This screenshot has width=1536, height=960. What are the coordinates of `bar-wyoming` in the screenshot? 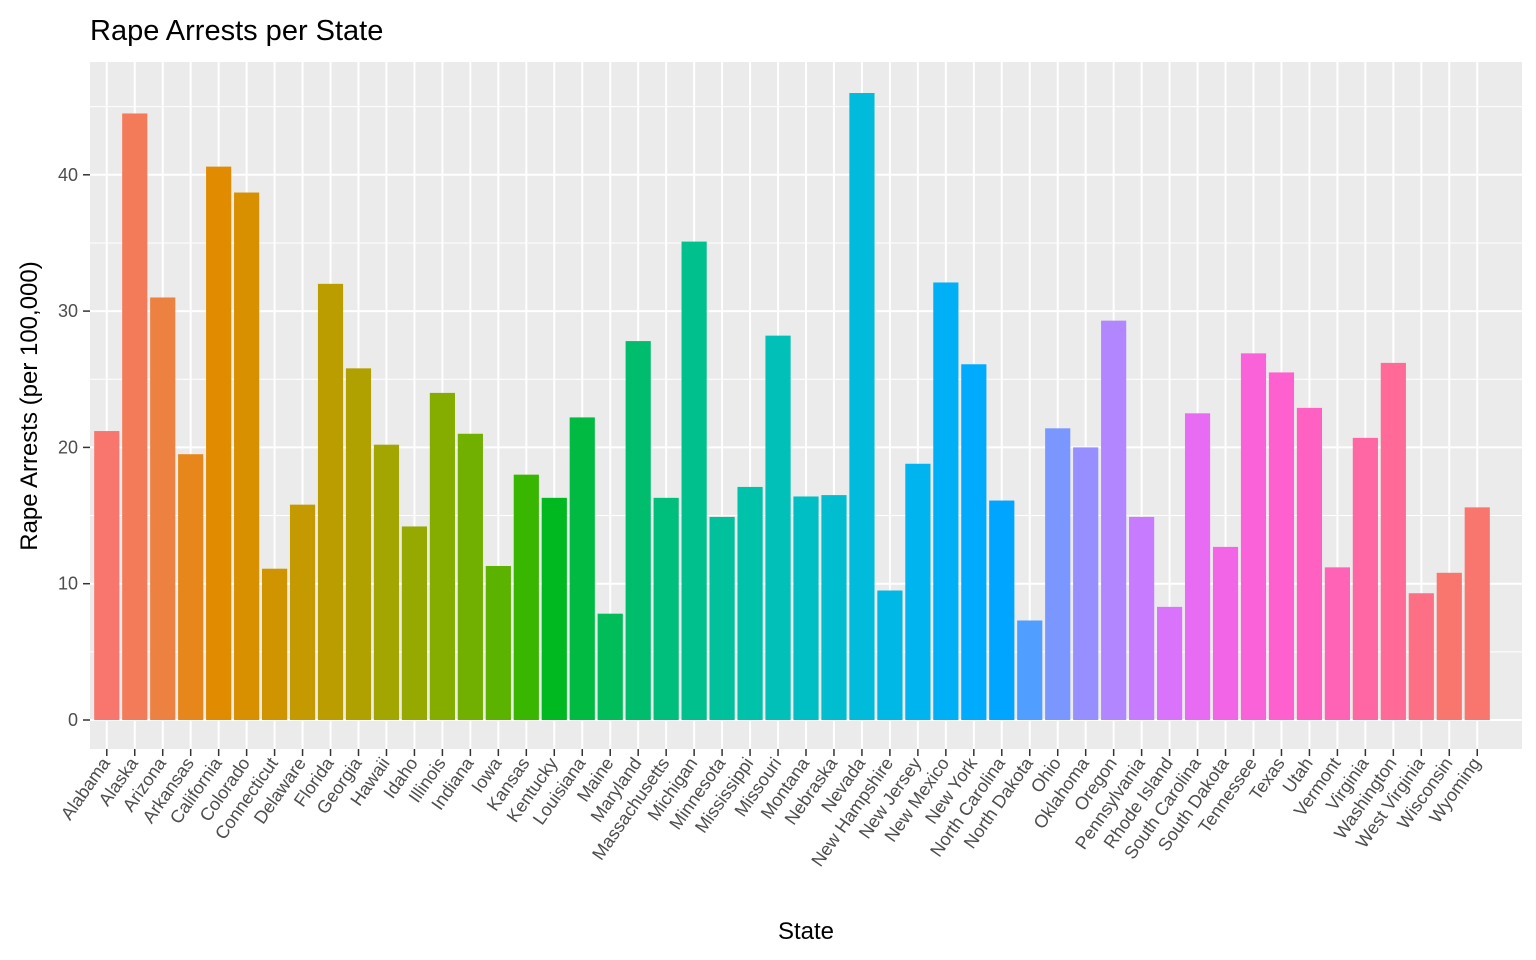 It's located at (1477, 613).